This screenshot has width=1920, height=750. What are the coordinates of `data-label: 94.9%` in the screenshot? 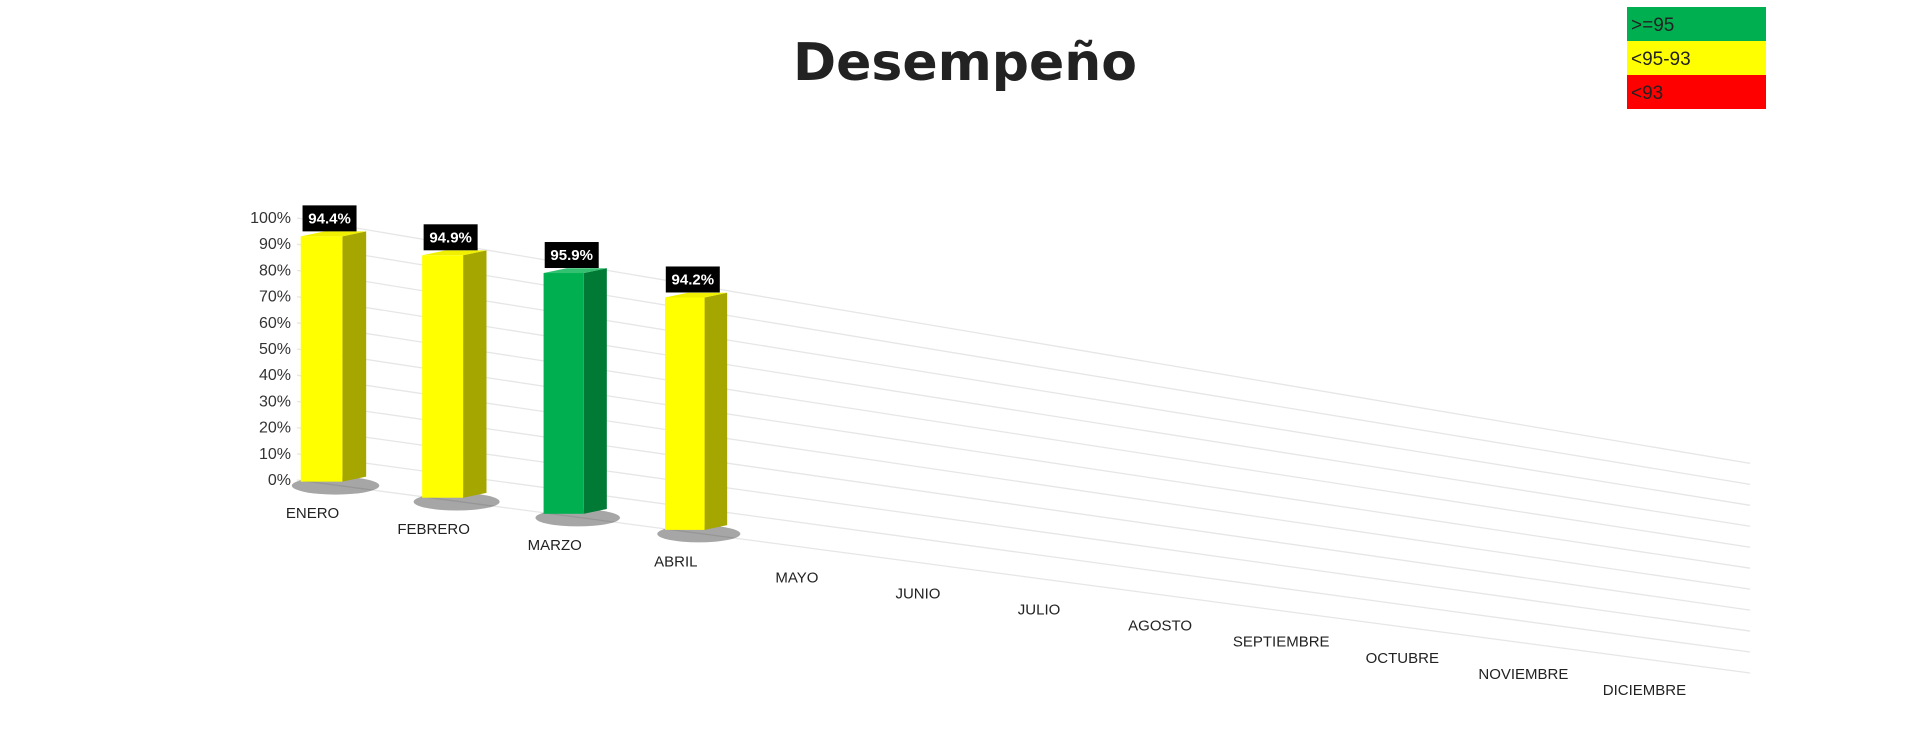 It's located at (450, 237).